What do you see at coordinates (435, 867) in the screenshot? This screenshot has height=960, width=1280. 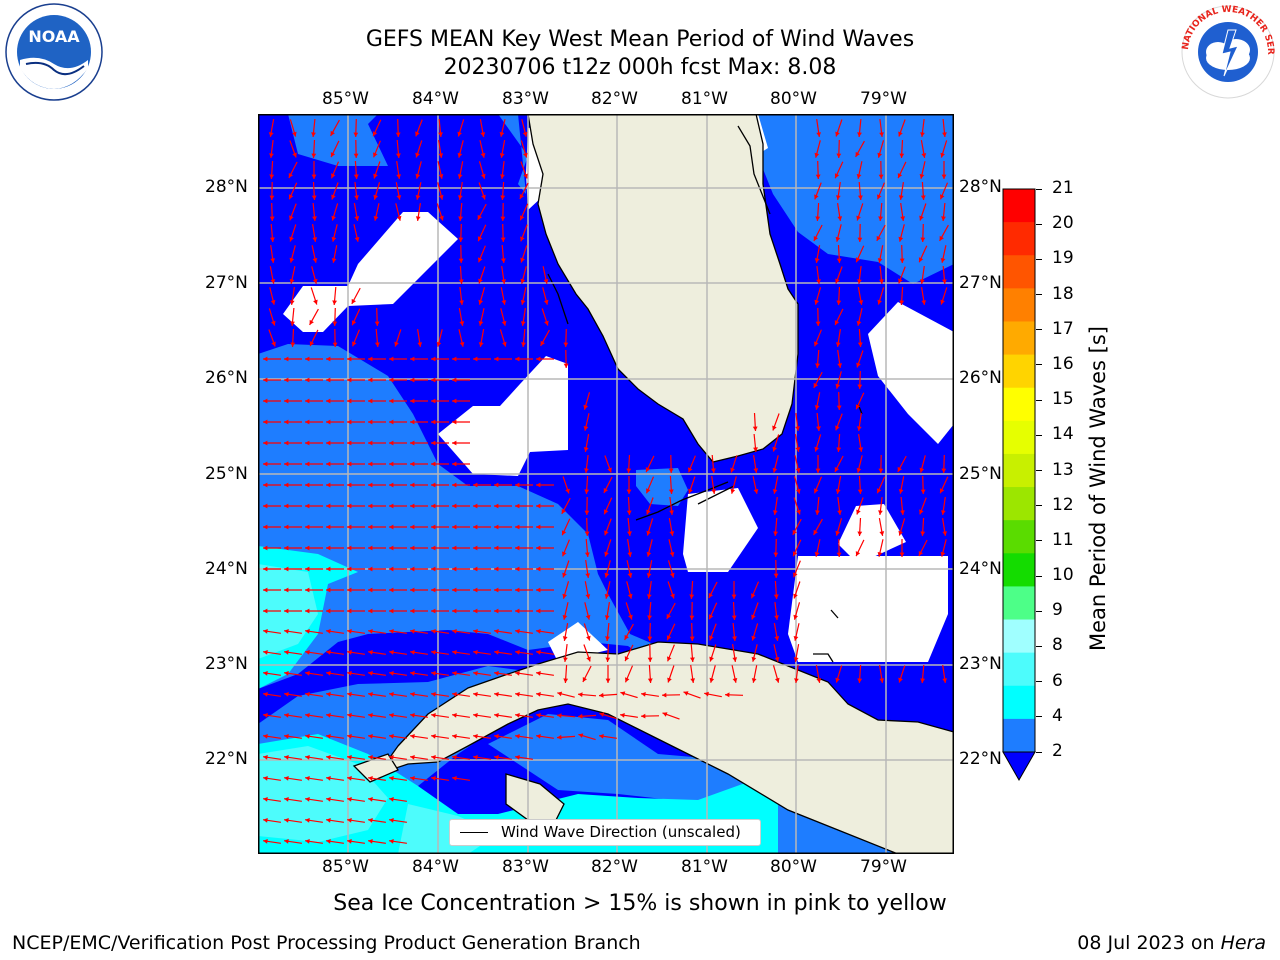 I see `lon-label-bottom: 84°W` at bounding box center [435, 867].